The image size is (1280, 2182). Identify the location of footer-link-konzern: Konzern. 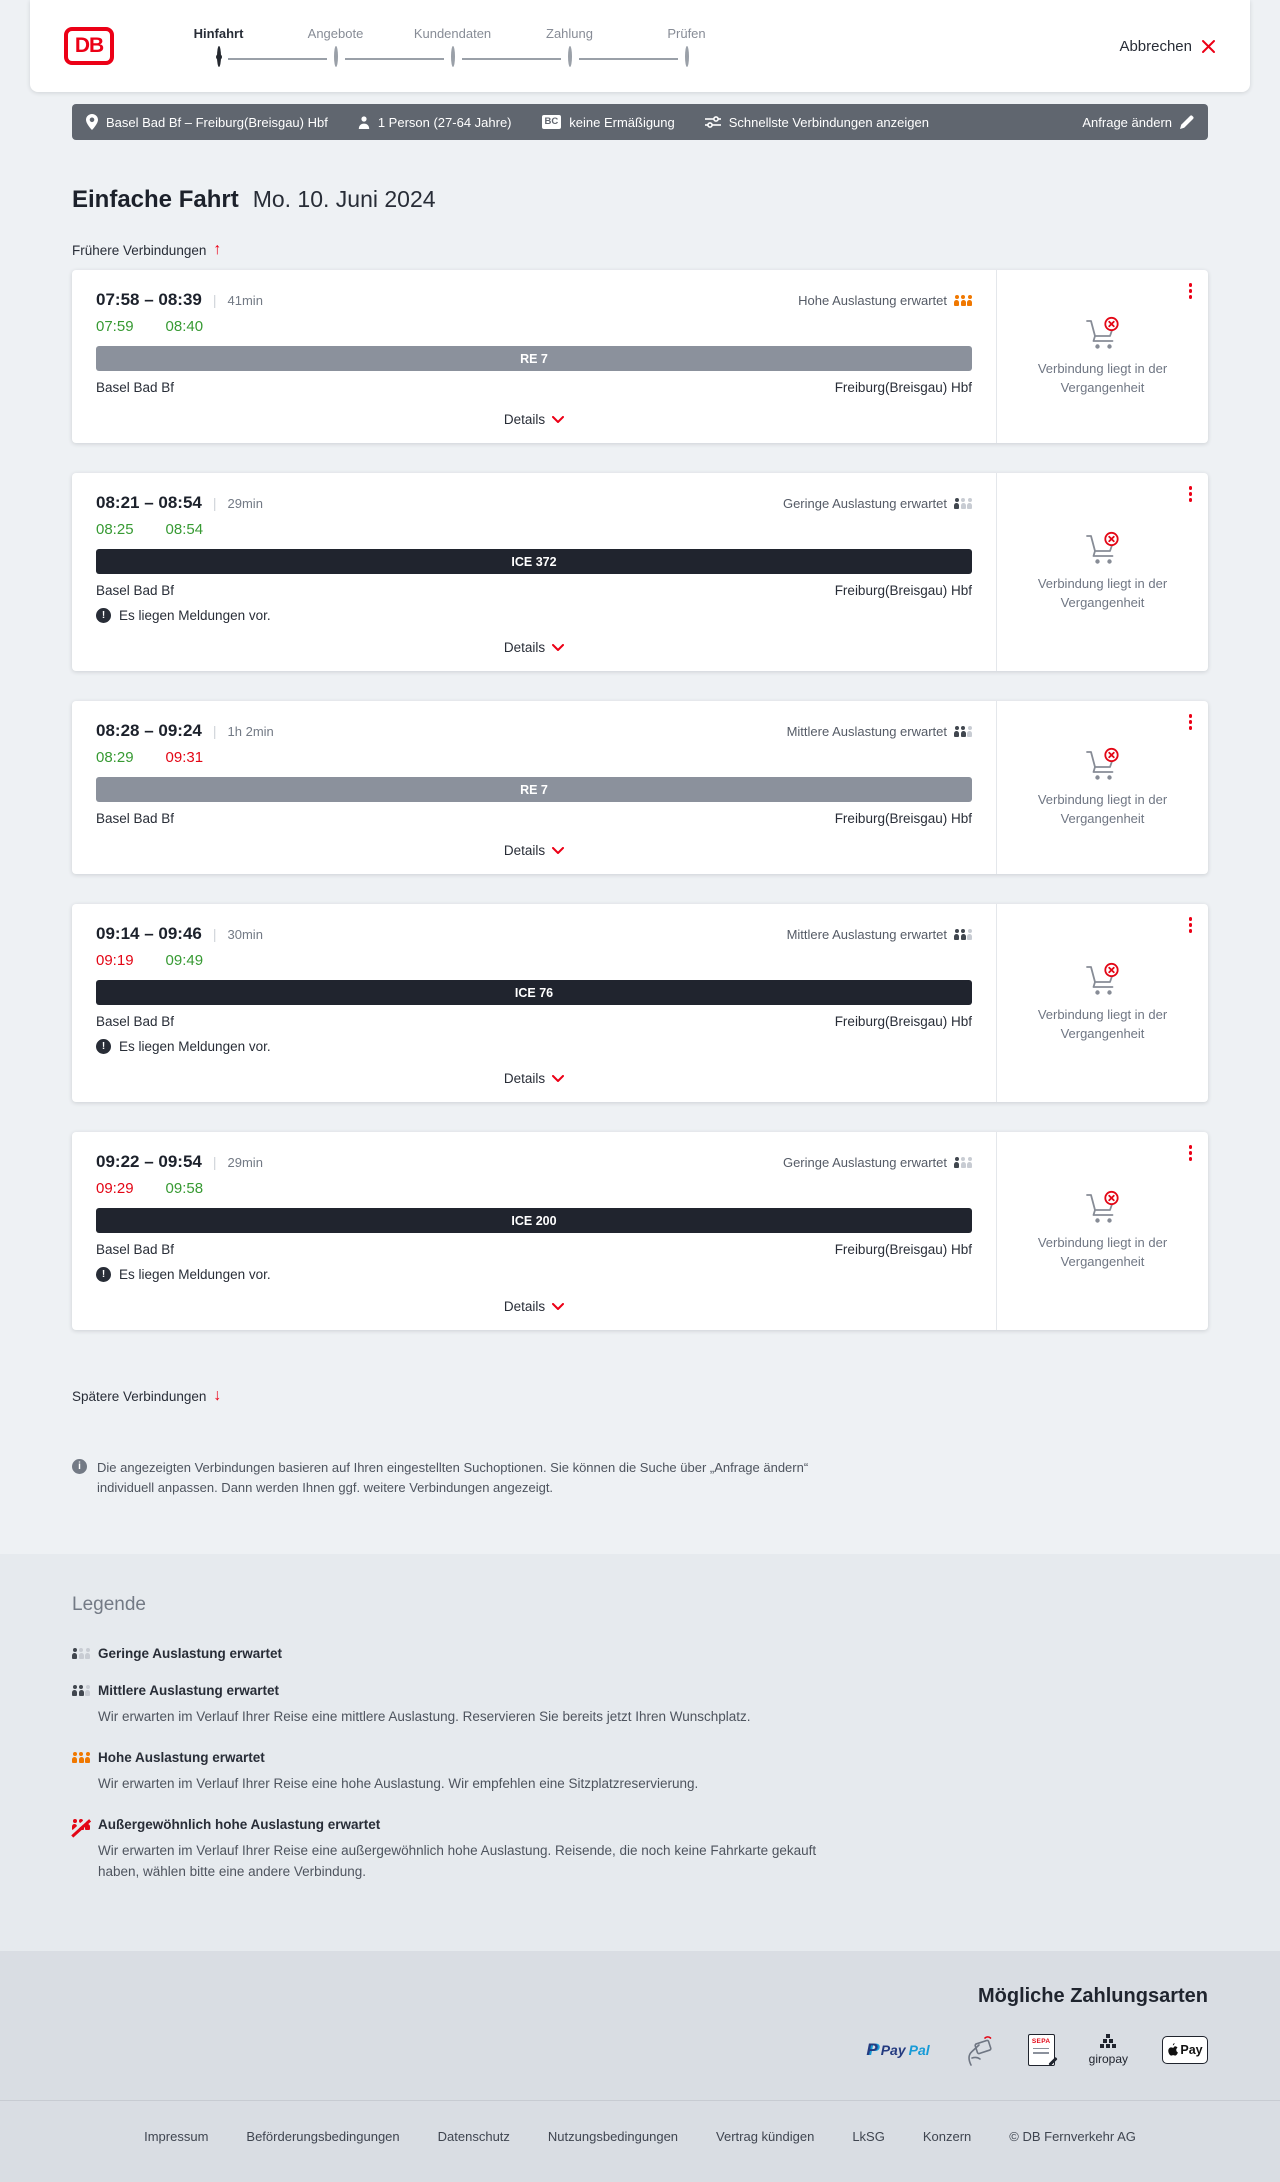
(947, 2136).